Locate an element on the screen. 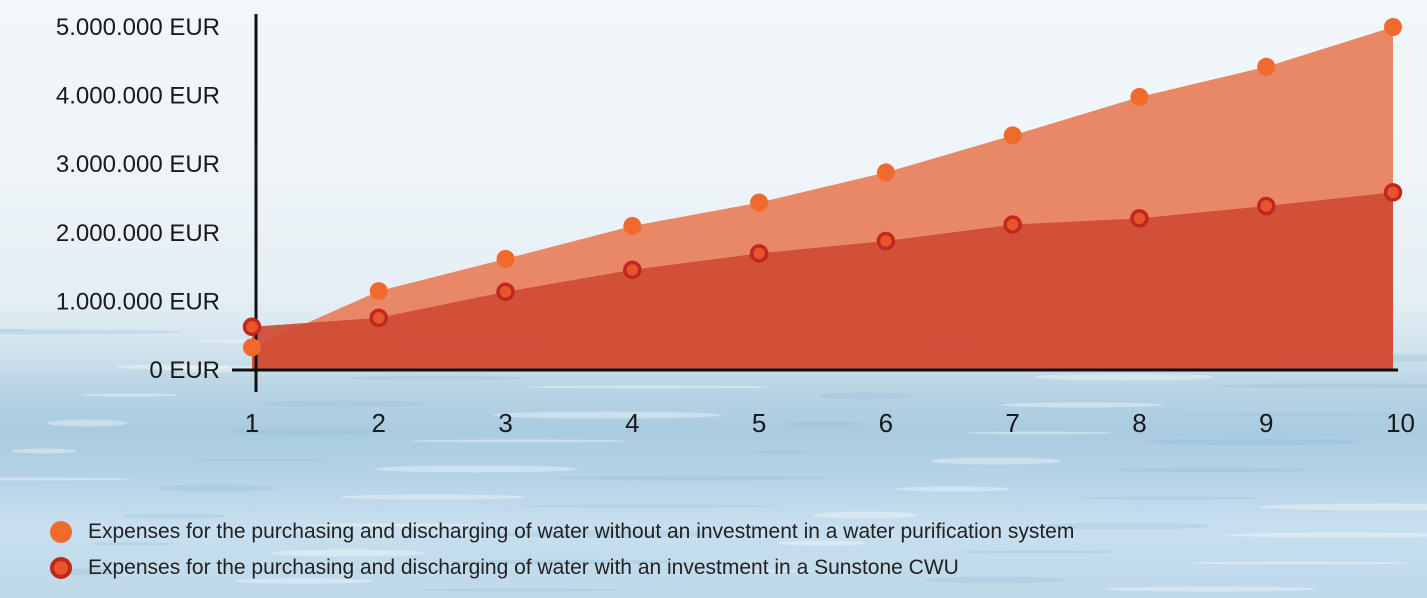 This screenshot has width=1427, height=598. y-tick-label-0: 0 EUR is located at coordinates (184, 370).